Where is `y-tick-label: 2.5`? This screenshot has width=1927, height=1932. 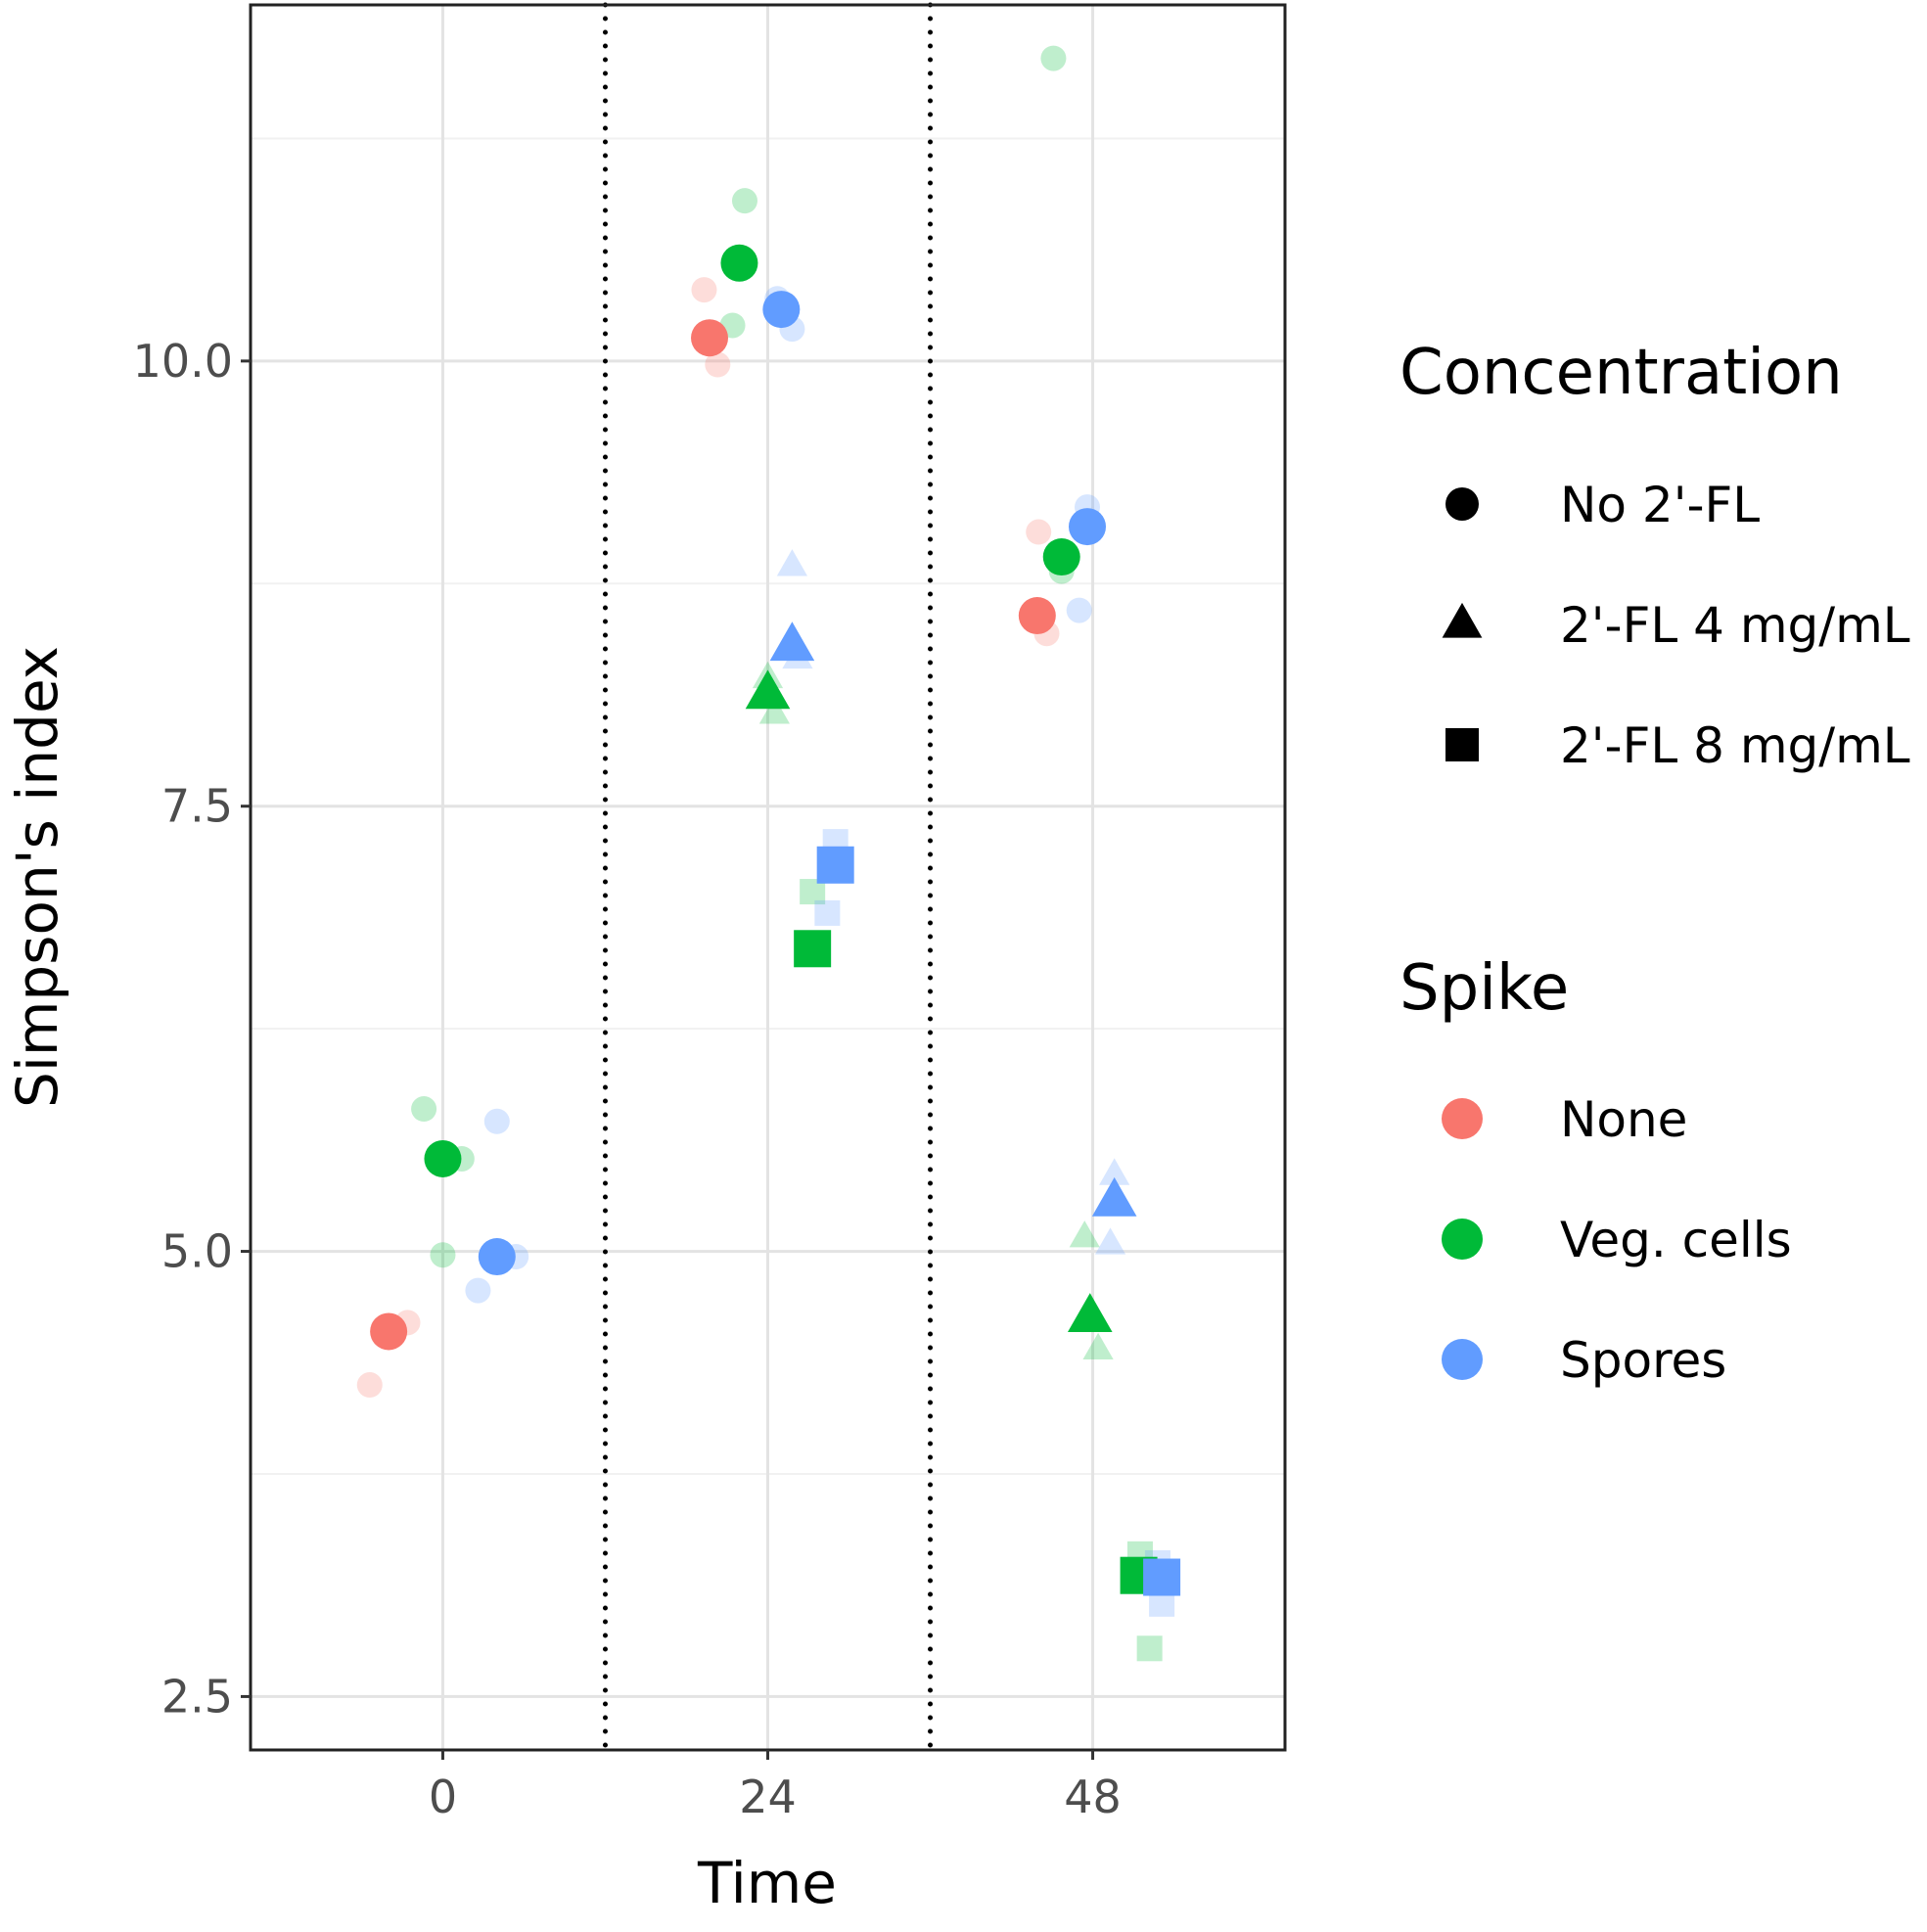 y-tick-label: 2.5 is located at coordinates (197, 1697).